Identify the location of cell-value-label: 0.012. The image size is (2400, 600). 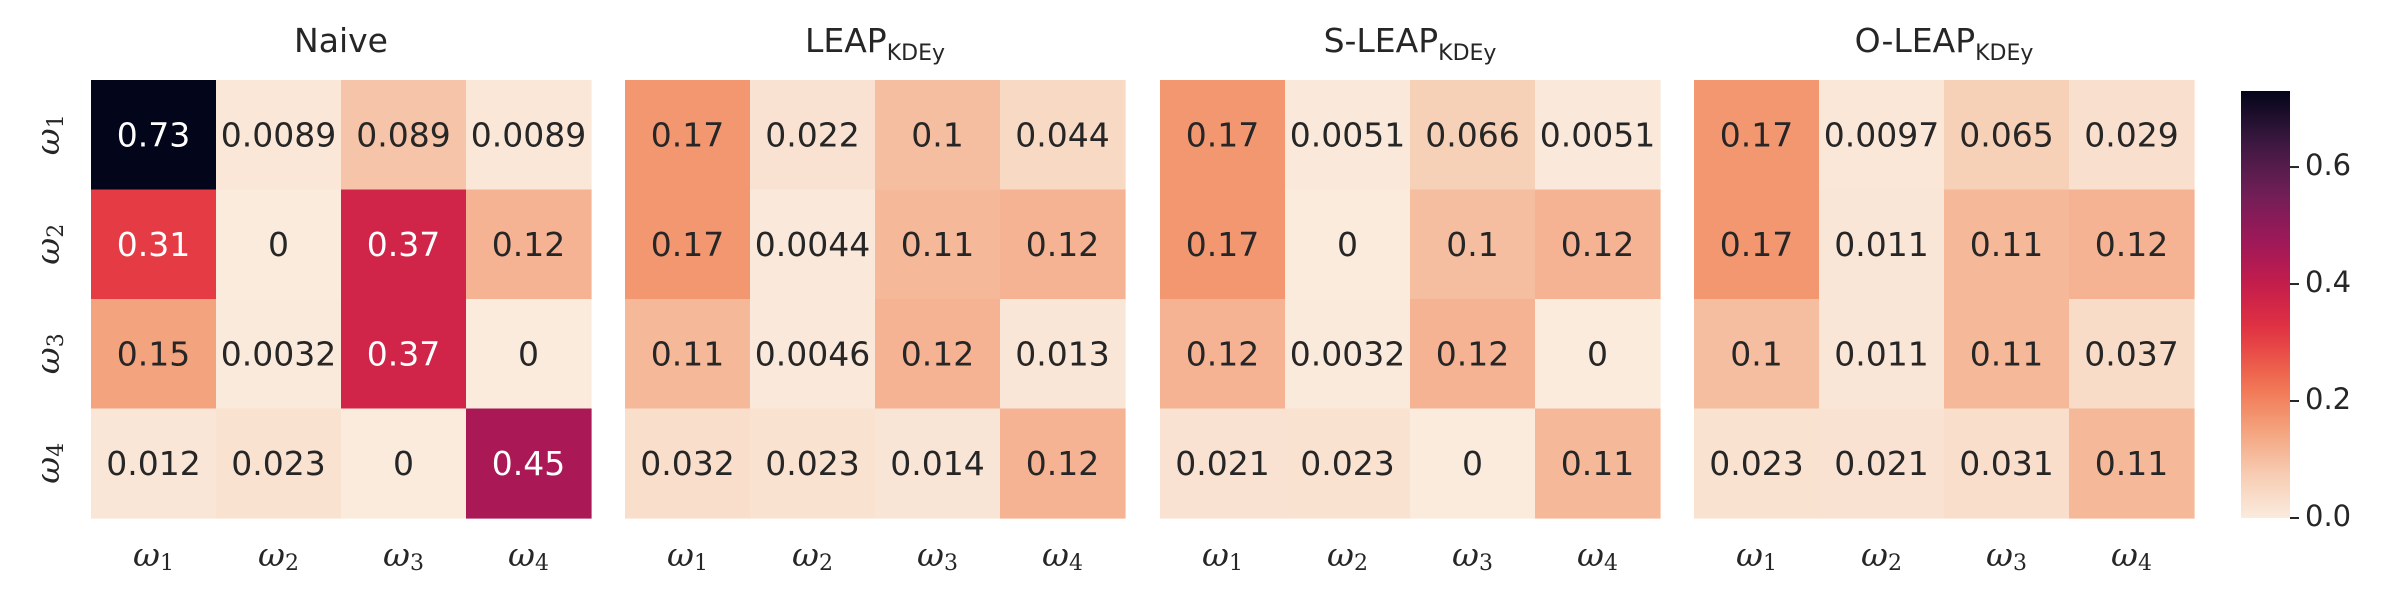
(153, 463).